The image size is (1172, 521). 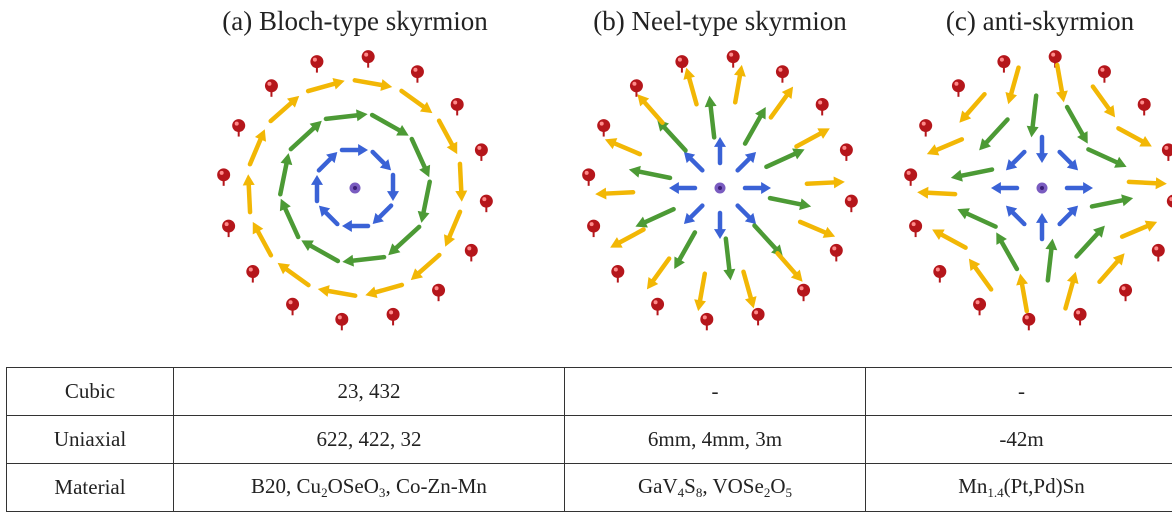 I want to click on panel-title-bloch: (a) Bloch-type skyrmion, so click(x=355, y=21).